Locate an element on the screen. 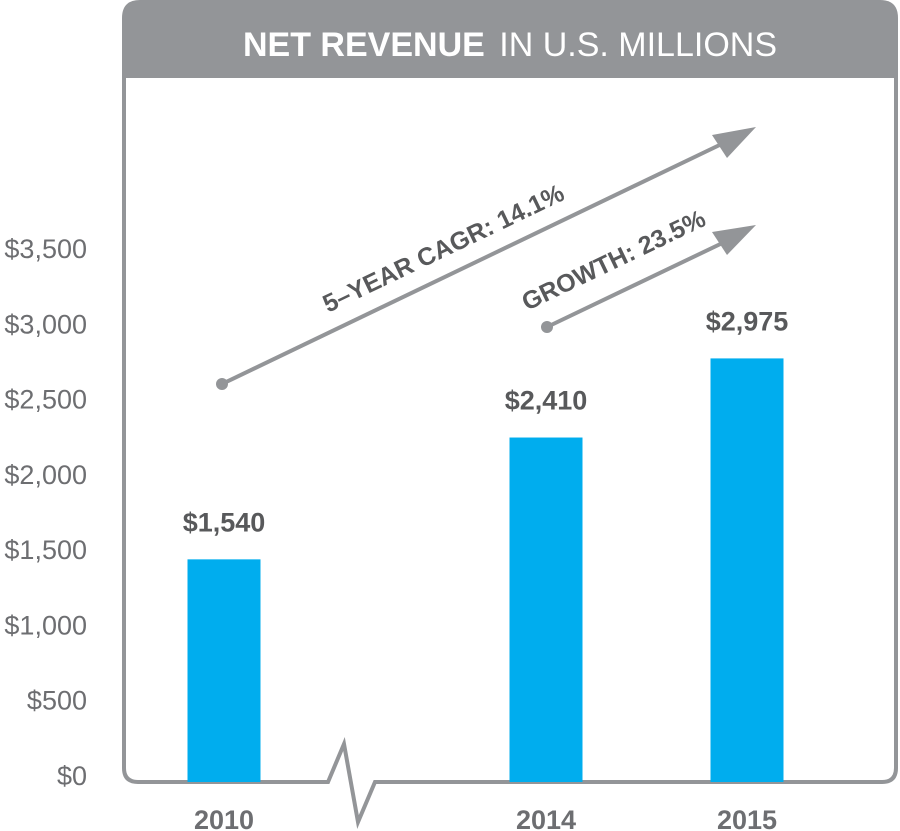 The height and width of the screenshot is (831, 900). bar-2015 is located at coordinates (747, 570).